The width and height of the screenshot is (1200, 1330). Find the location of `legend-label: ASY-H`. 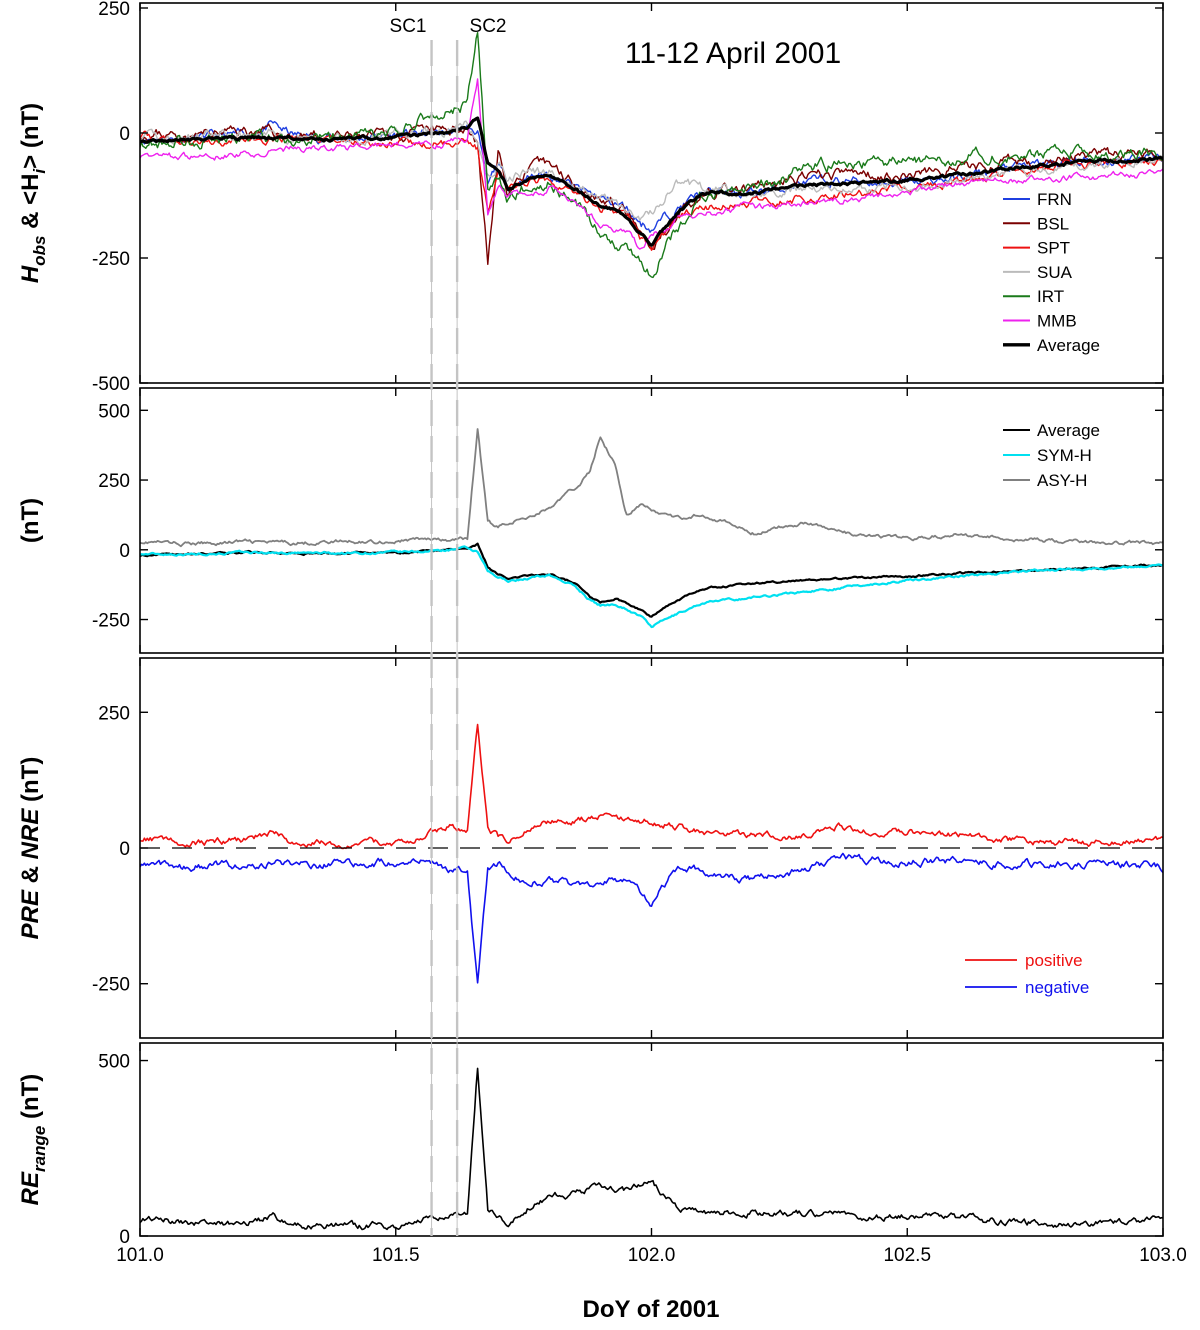

legend-label: ASY-H is located at coordinates (1062, 480).